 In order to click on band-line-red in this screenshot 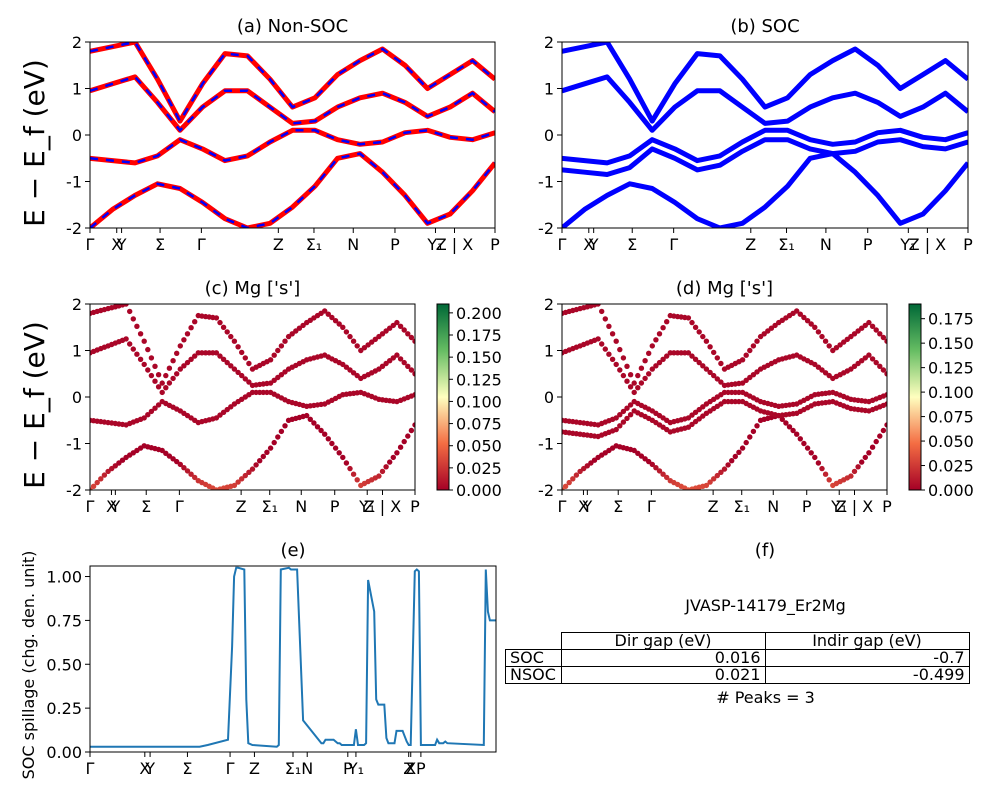, I will do `click(292, 83)`.